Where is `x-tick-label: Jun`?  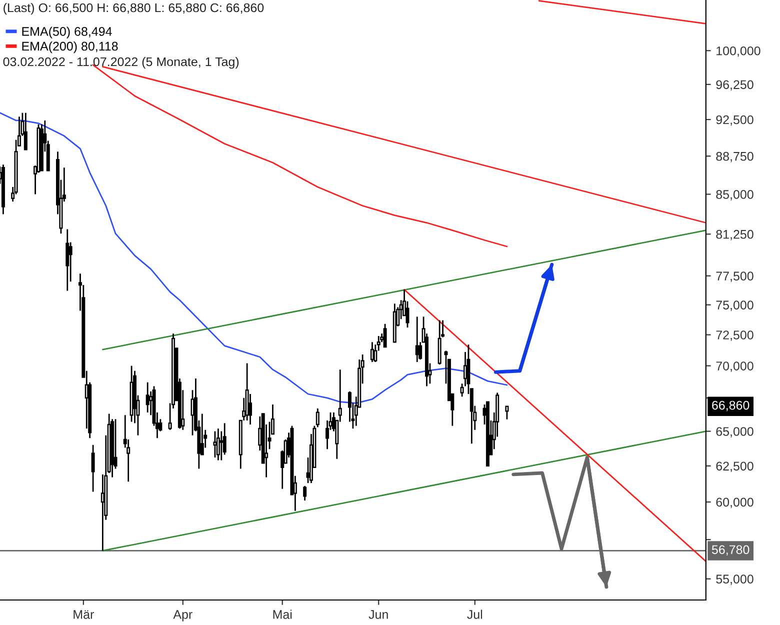
x-tick-label: Jun is located at coordinates (378, 614).